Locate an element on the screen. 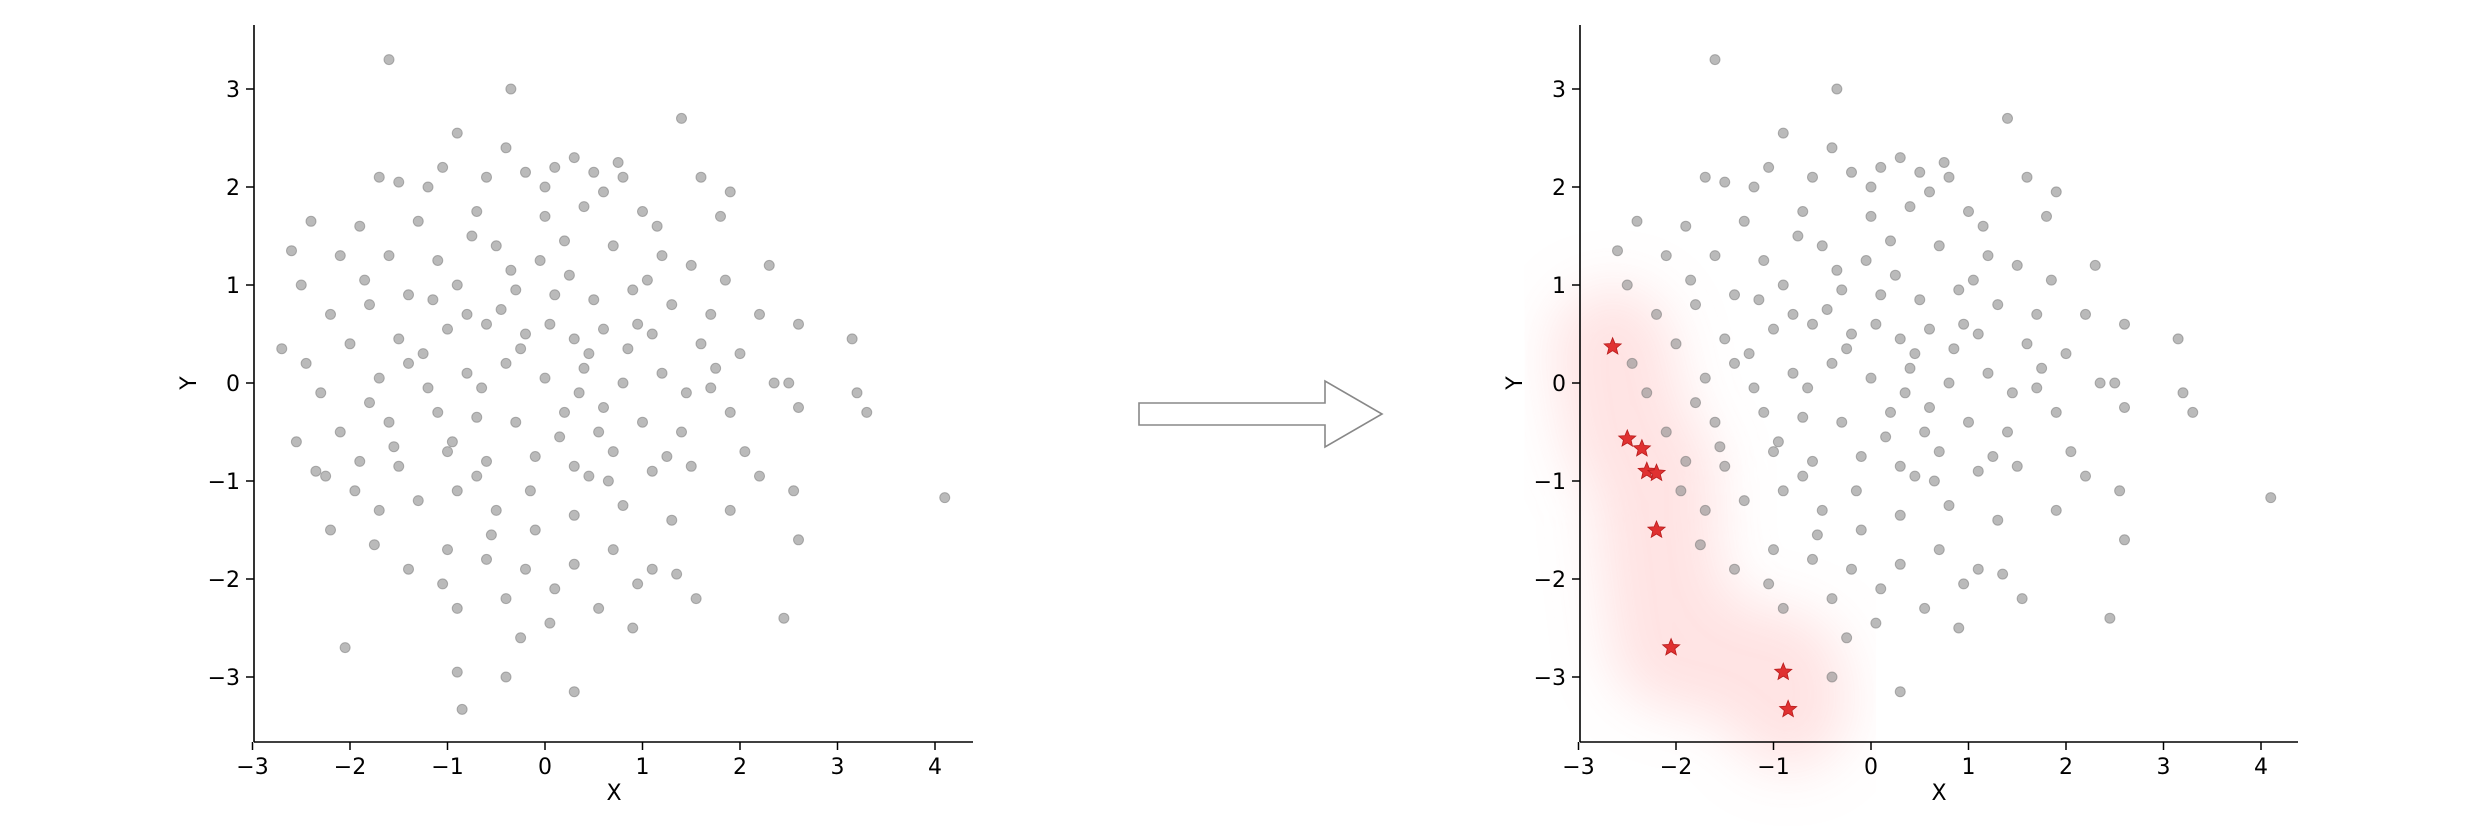 The image size is (2480, 826). y-tick-label: −2 is located at coordinates (224, 580).